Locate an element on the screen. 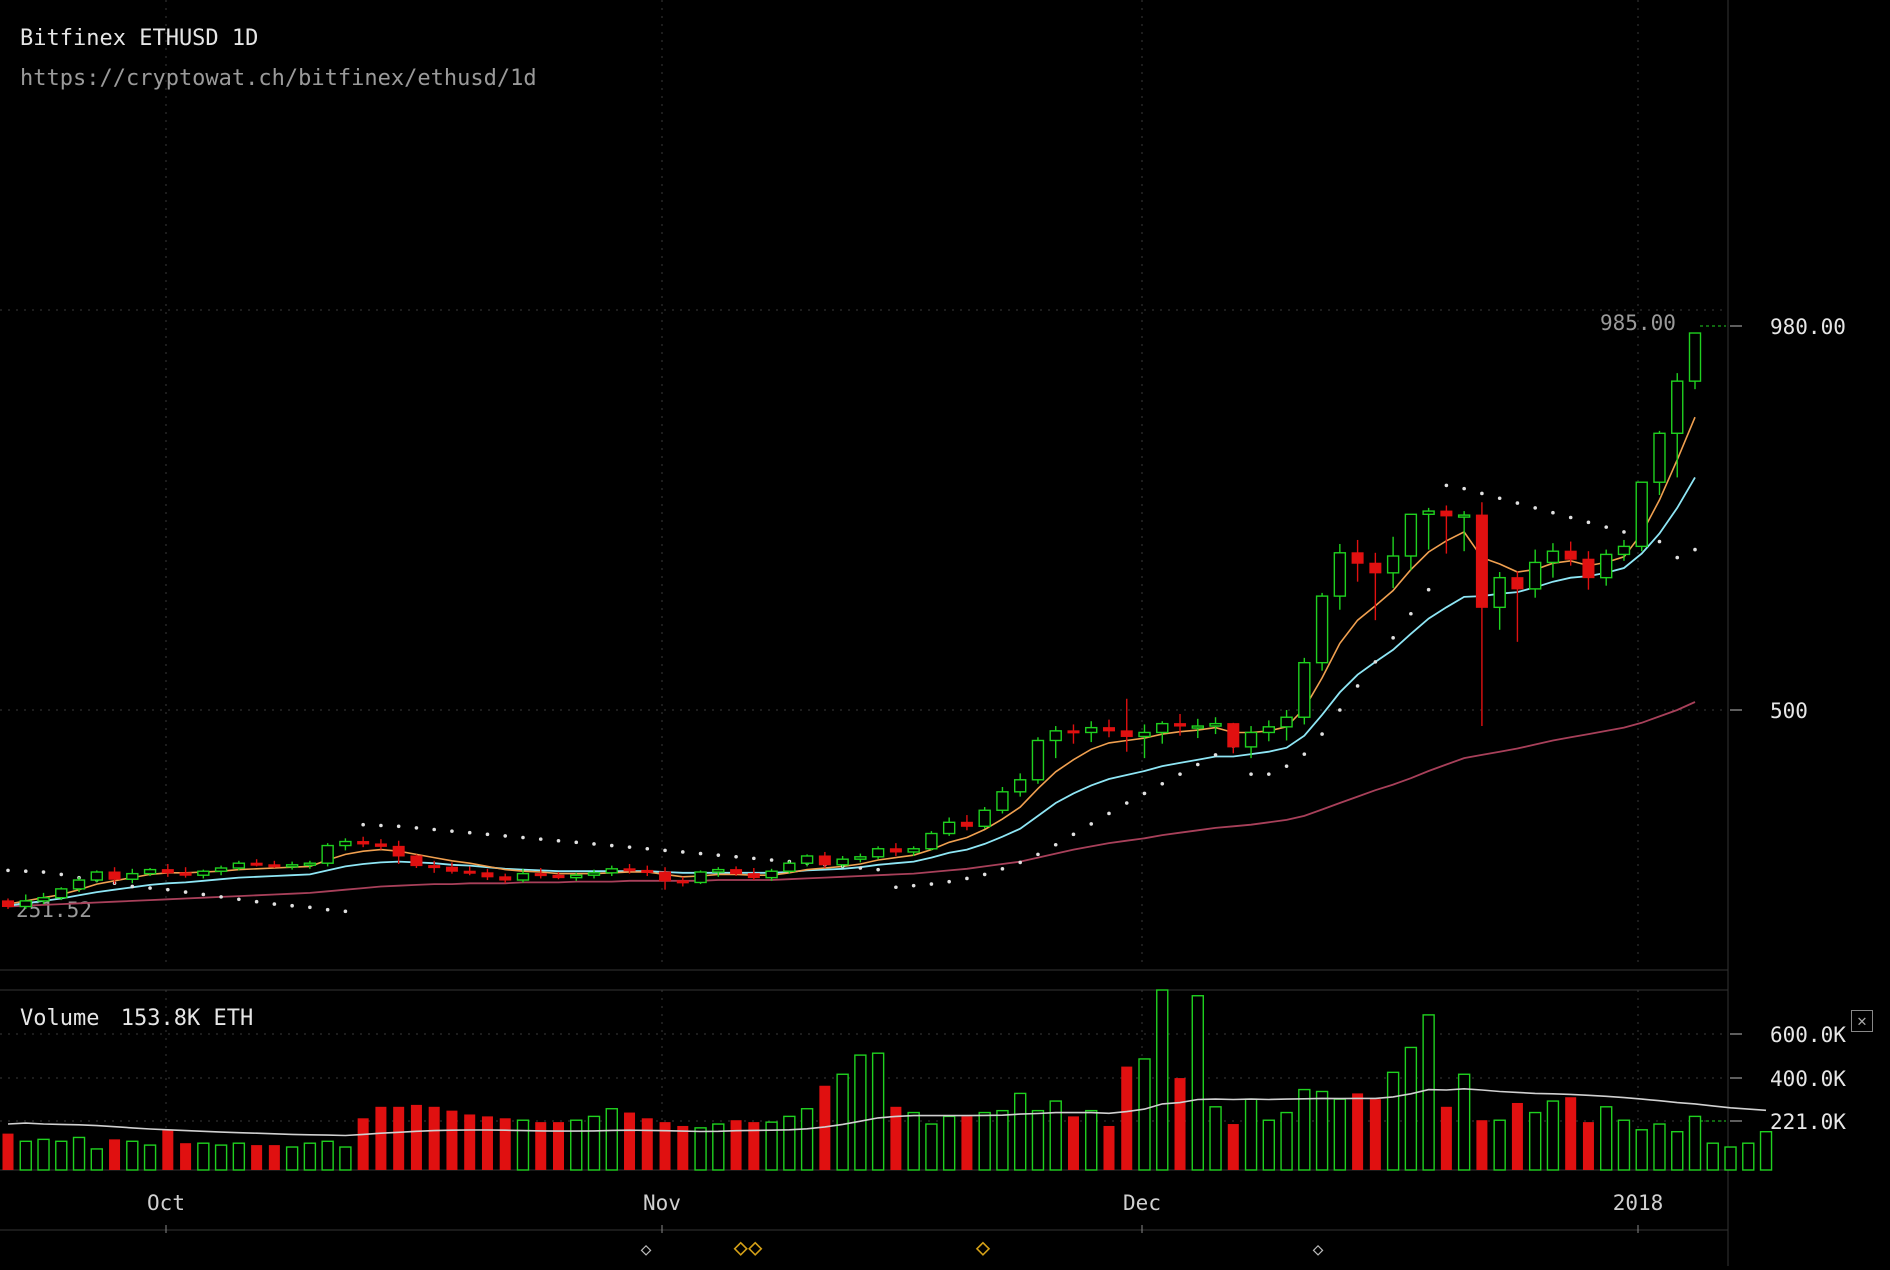  time-axis-label: Oct is located at coordinates (166, 1203).